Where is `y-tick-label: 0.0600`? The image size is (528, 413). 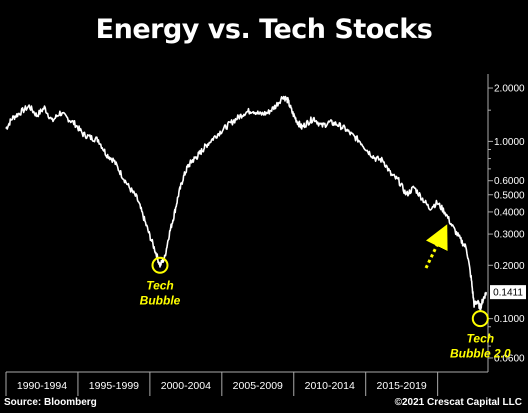
y-tick-label: 0.0600 is located at coordinates (509, 358).